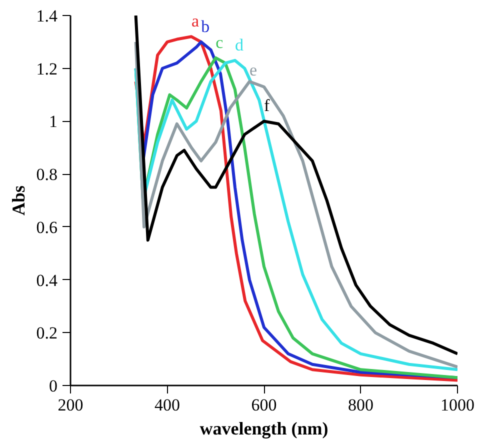  What do you see at coordinates (47, 280) in the screenshot?
I see `y-tick-label: 0.4` at bounding box center [47, 280].